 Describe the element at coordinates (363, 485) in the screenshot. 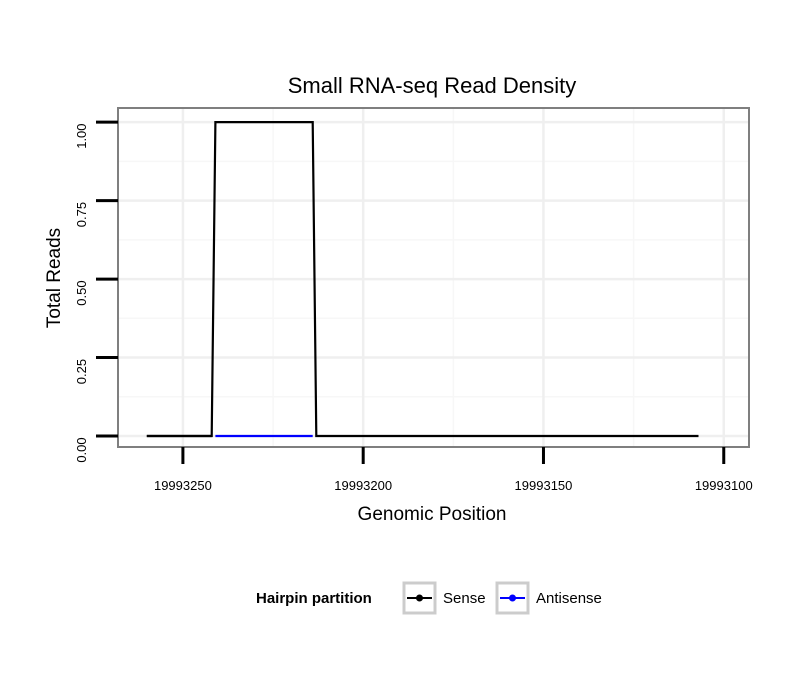

I see `x-tick-label: 19993200` at that location.